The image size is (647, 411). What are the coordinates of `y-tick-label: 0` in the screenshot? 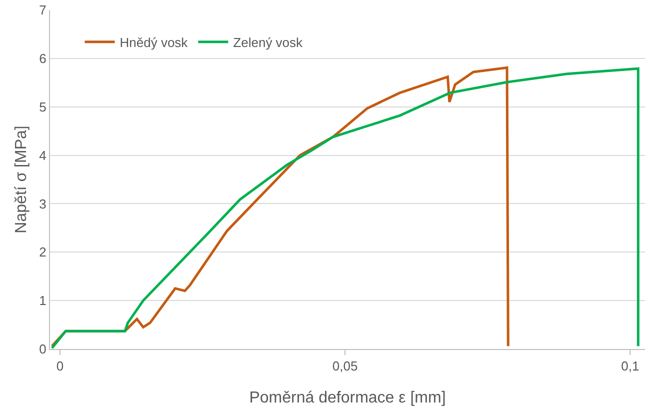 It's located at (42, 349).